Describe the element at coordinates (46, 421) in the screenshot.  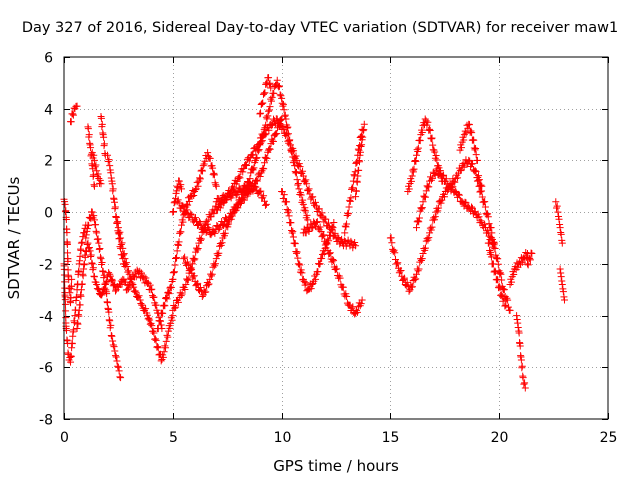
I see `y-tick-label: -8` at that location.